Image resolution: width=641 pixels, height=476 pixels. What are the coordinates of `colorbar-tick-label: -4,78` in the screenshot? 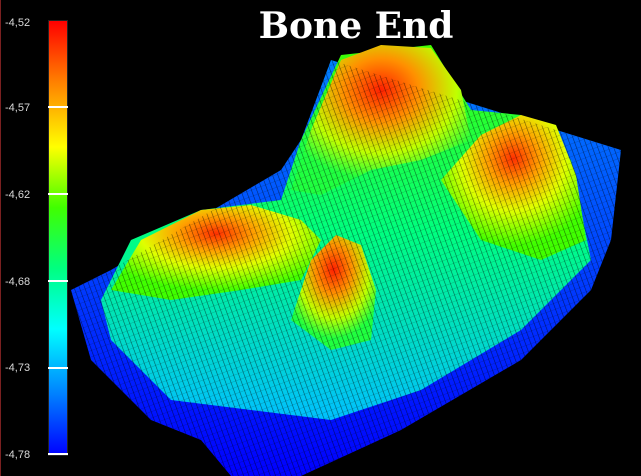 It's located at (18, 455).